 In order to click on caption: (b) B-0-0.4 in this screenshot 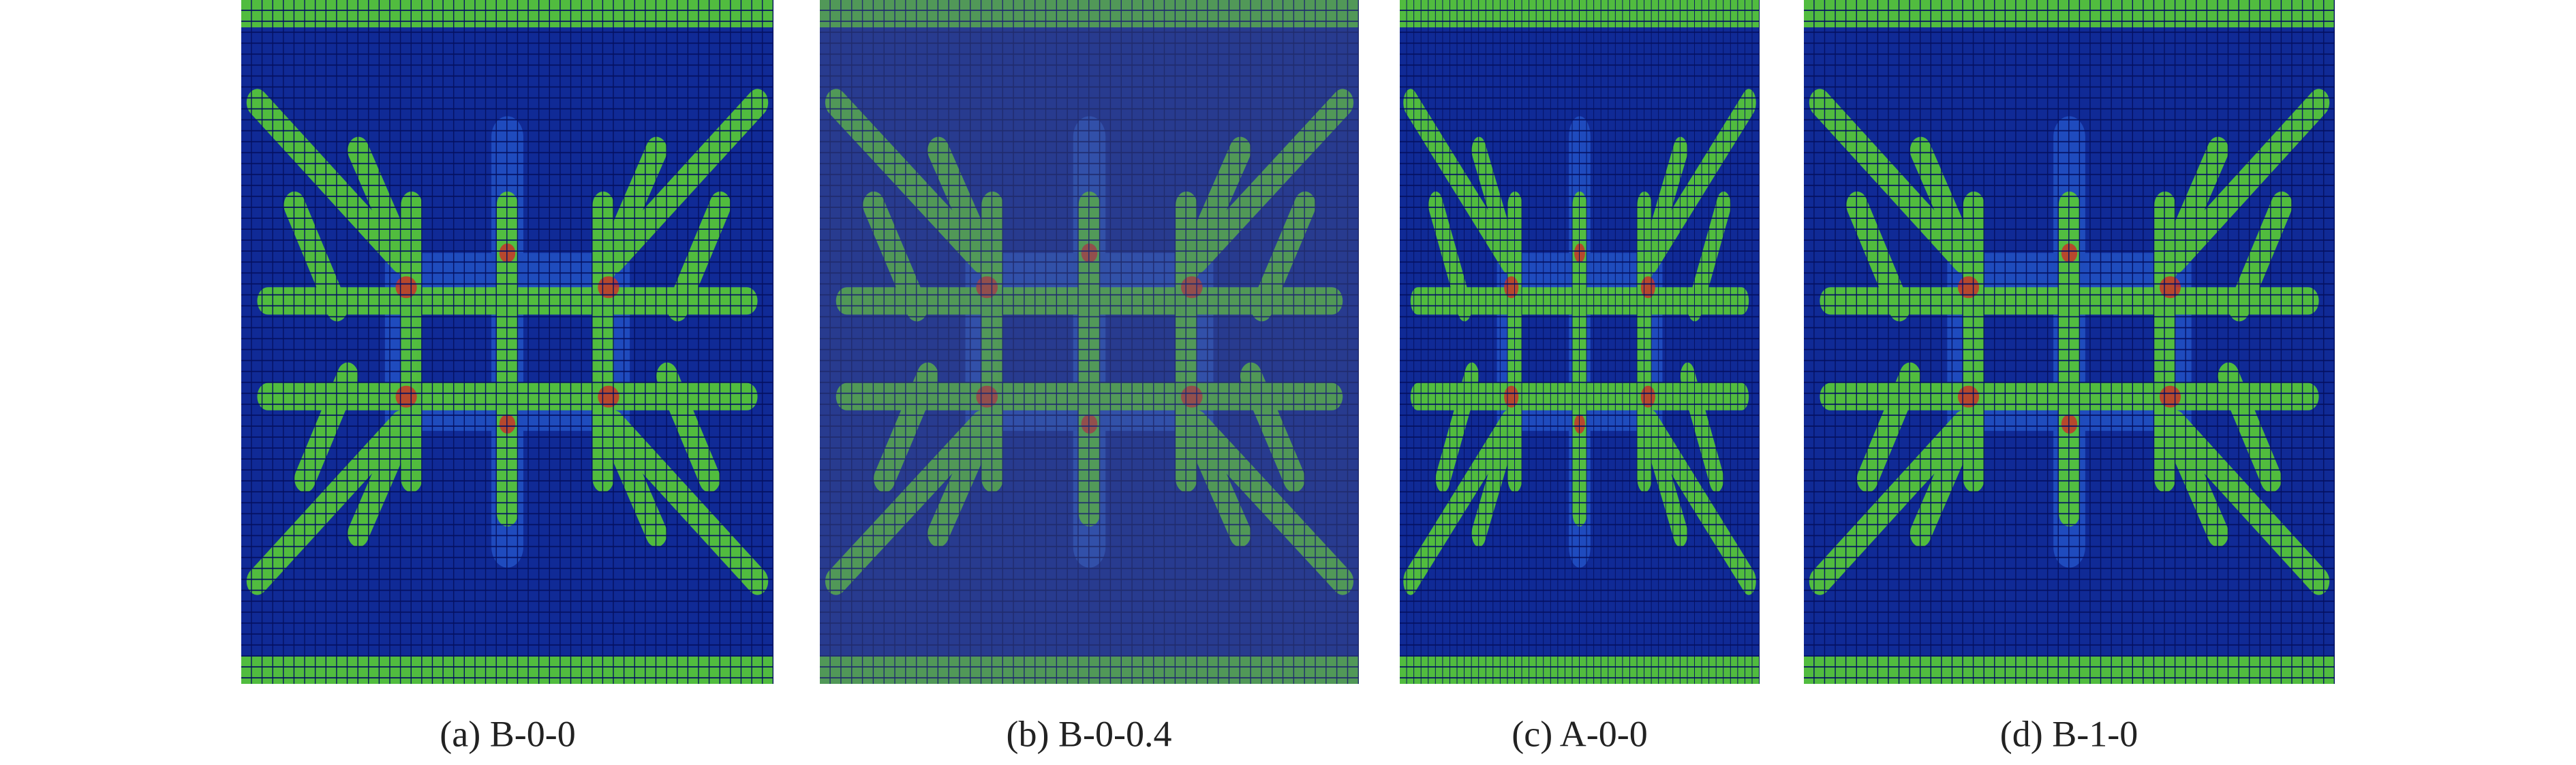, I will do `click(1089, 733)`.